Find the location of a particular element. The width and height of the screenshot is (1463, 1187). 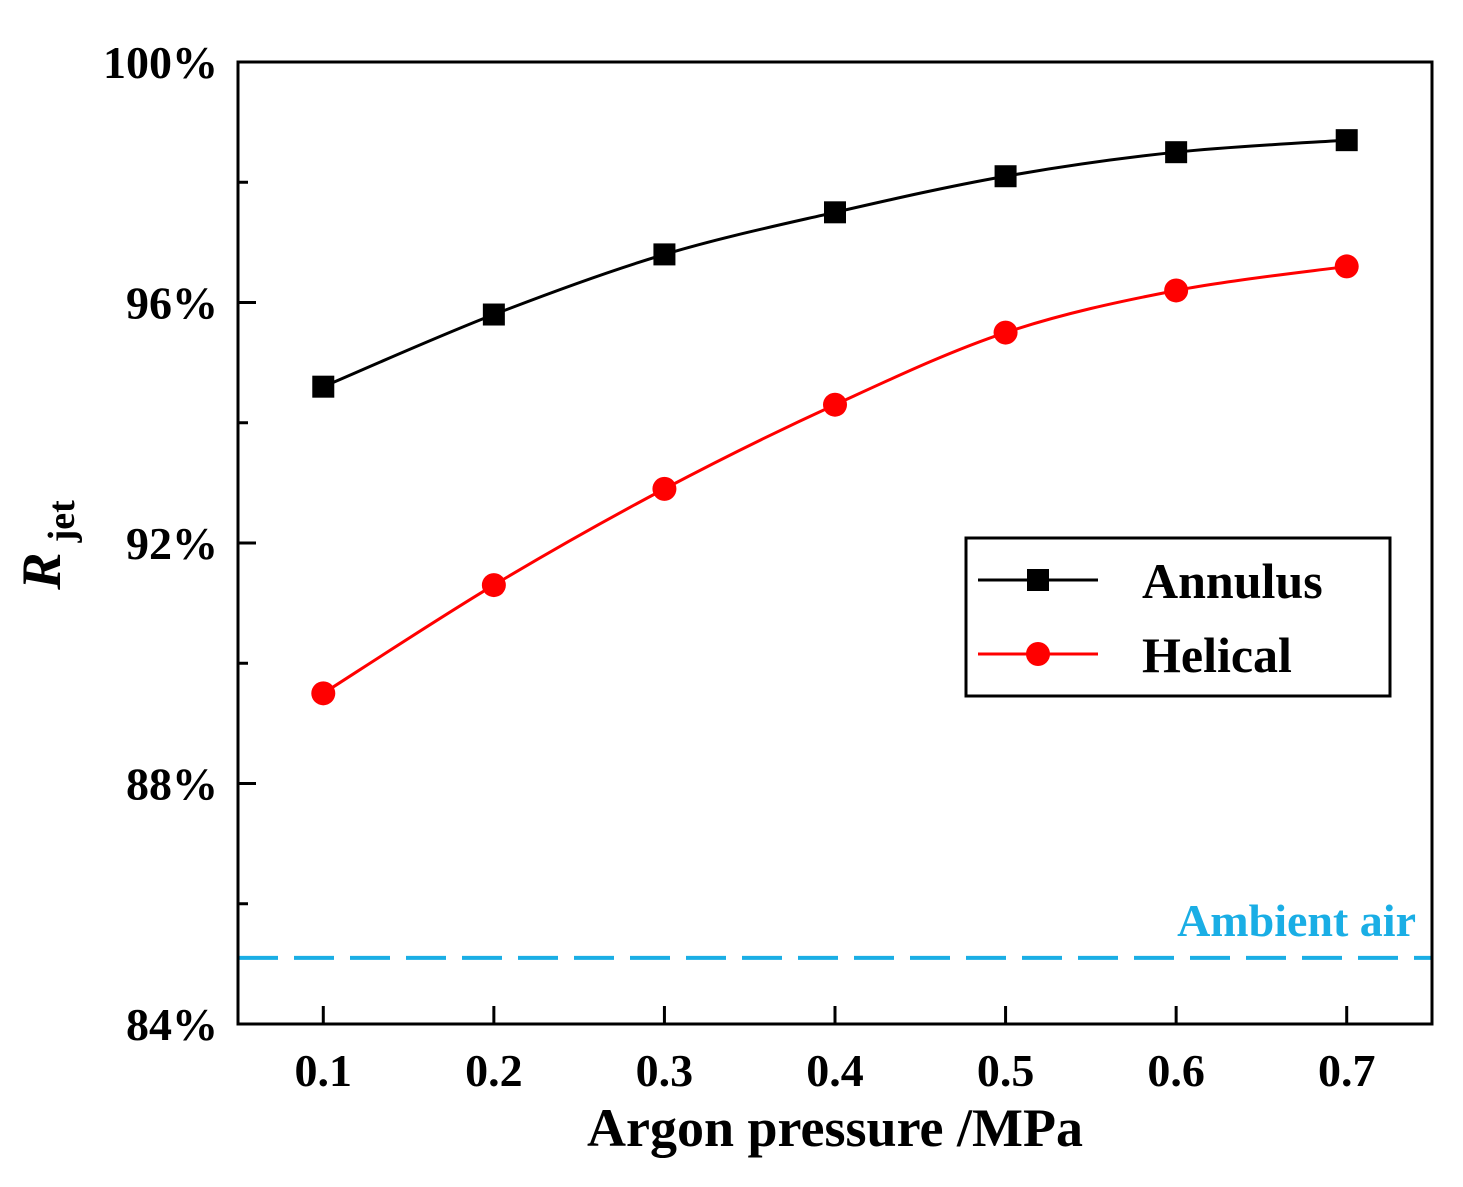

x-tick-label: 0.1 is located at coordinates (324, 1070).